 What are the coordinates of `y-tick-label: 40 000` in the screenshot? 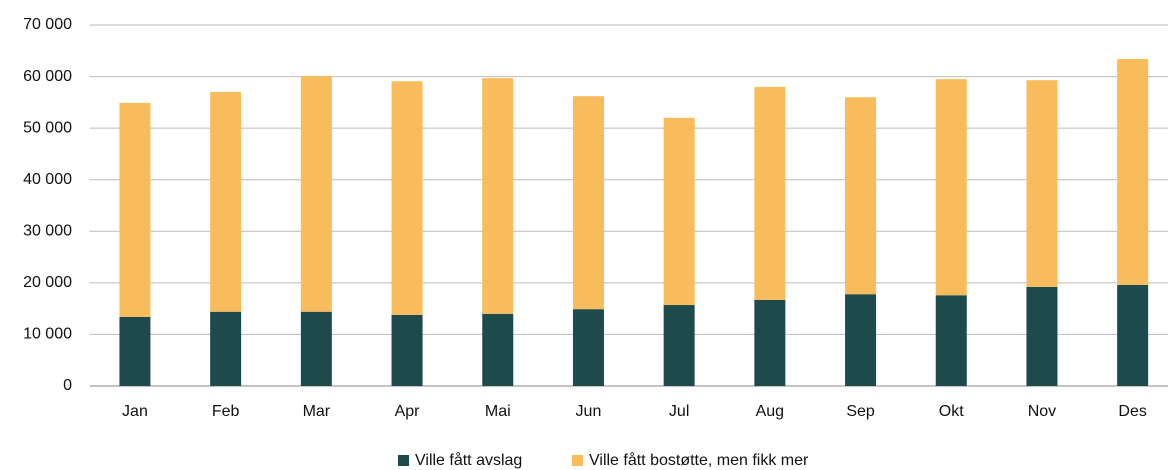 It's located at (47, 179).